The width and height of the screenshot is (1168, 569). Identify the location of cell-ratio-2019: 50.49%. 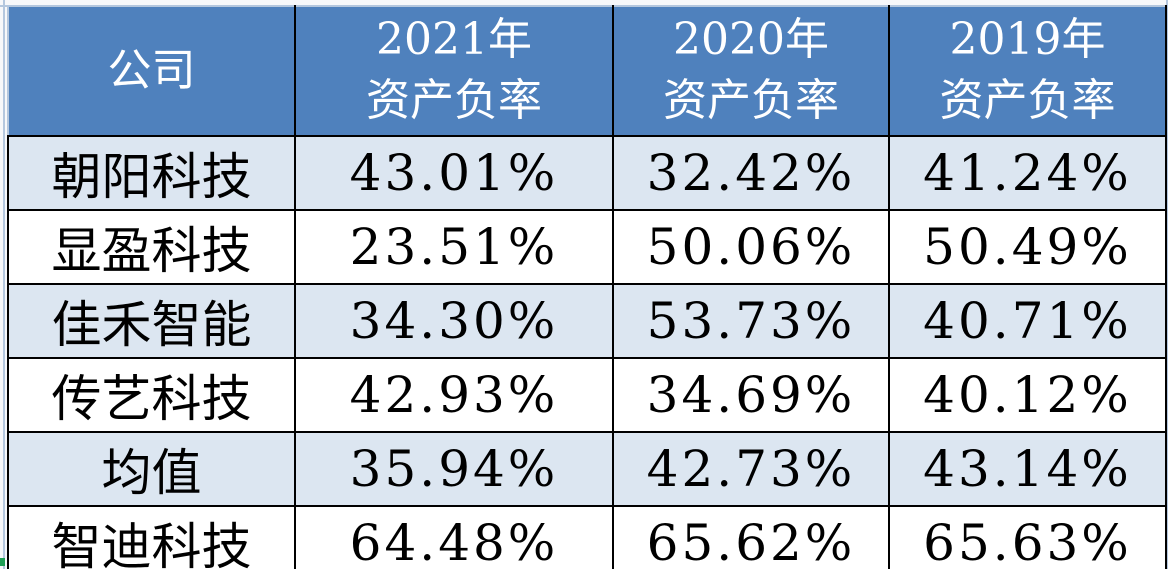
(1027, 247).